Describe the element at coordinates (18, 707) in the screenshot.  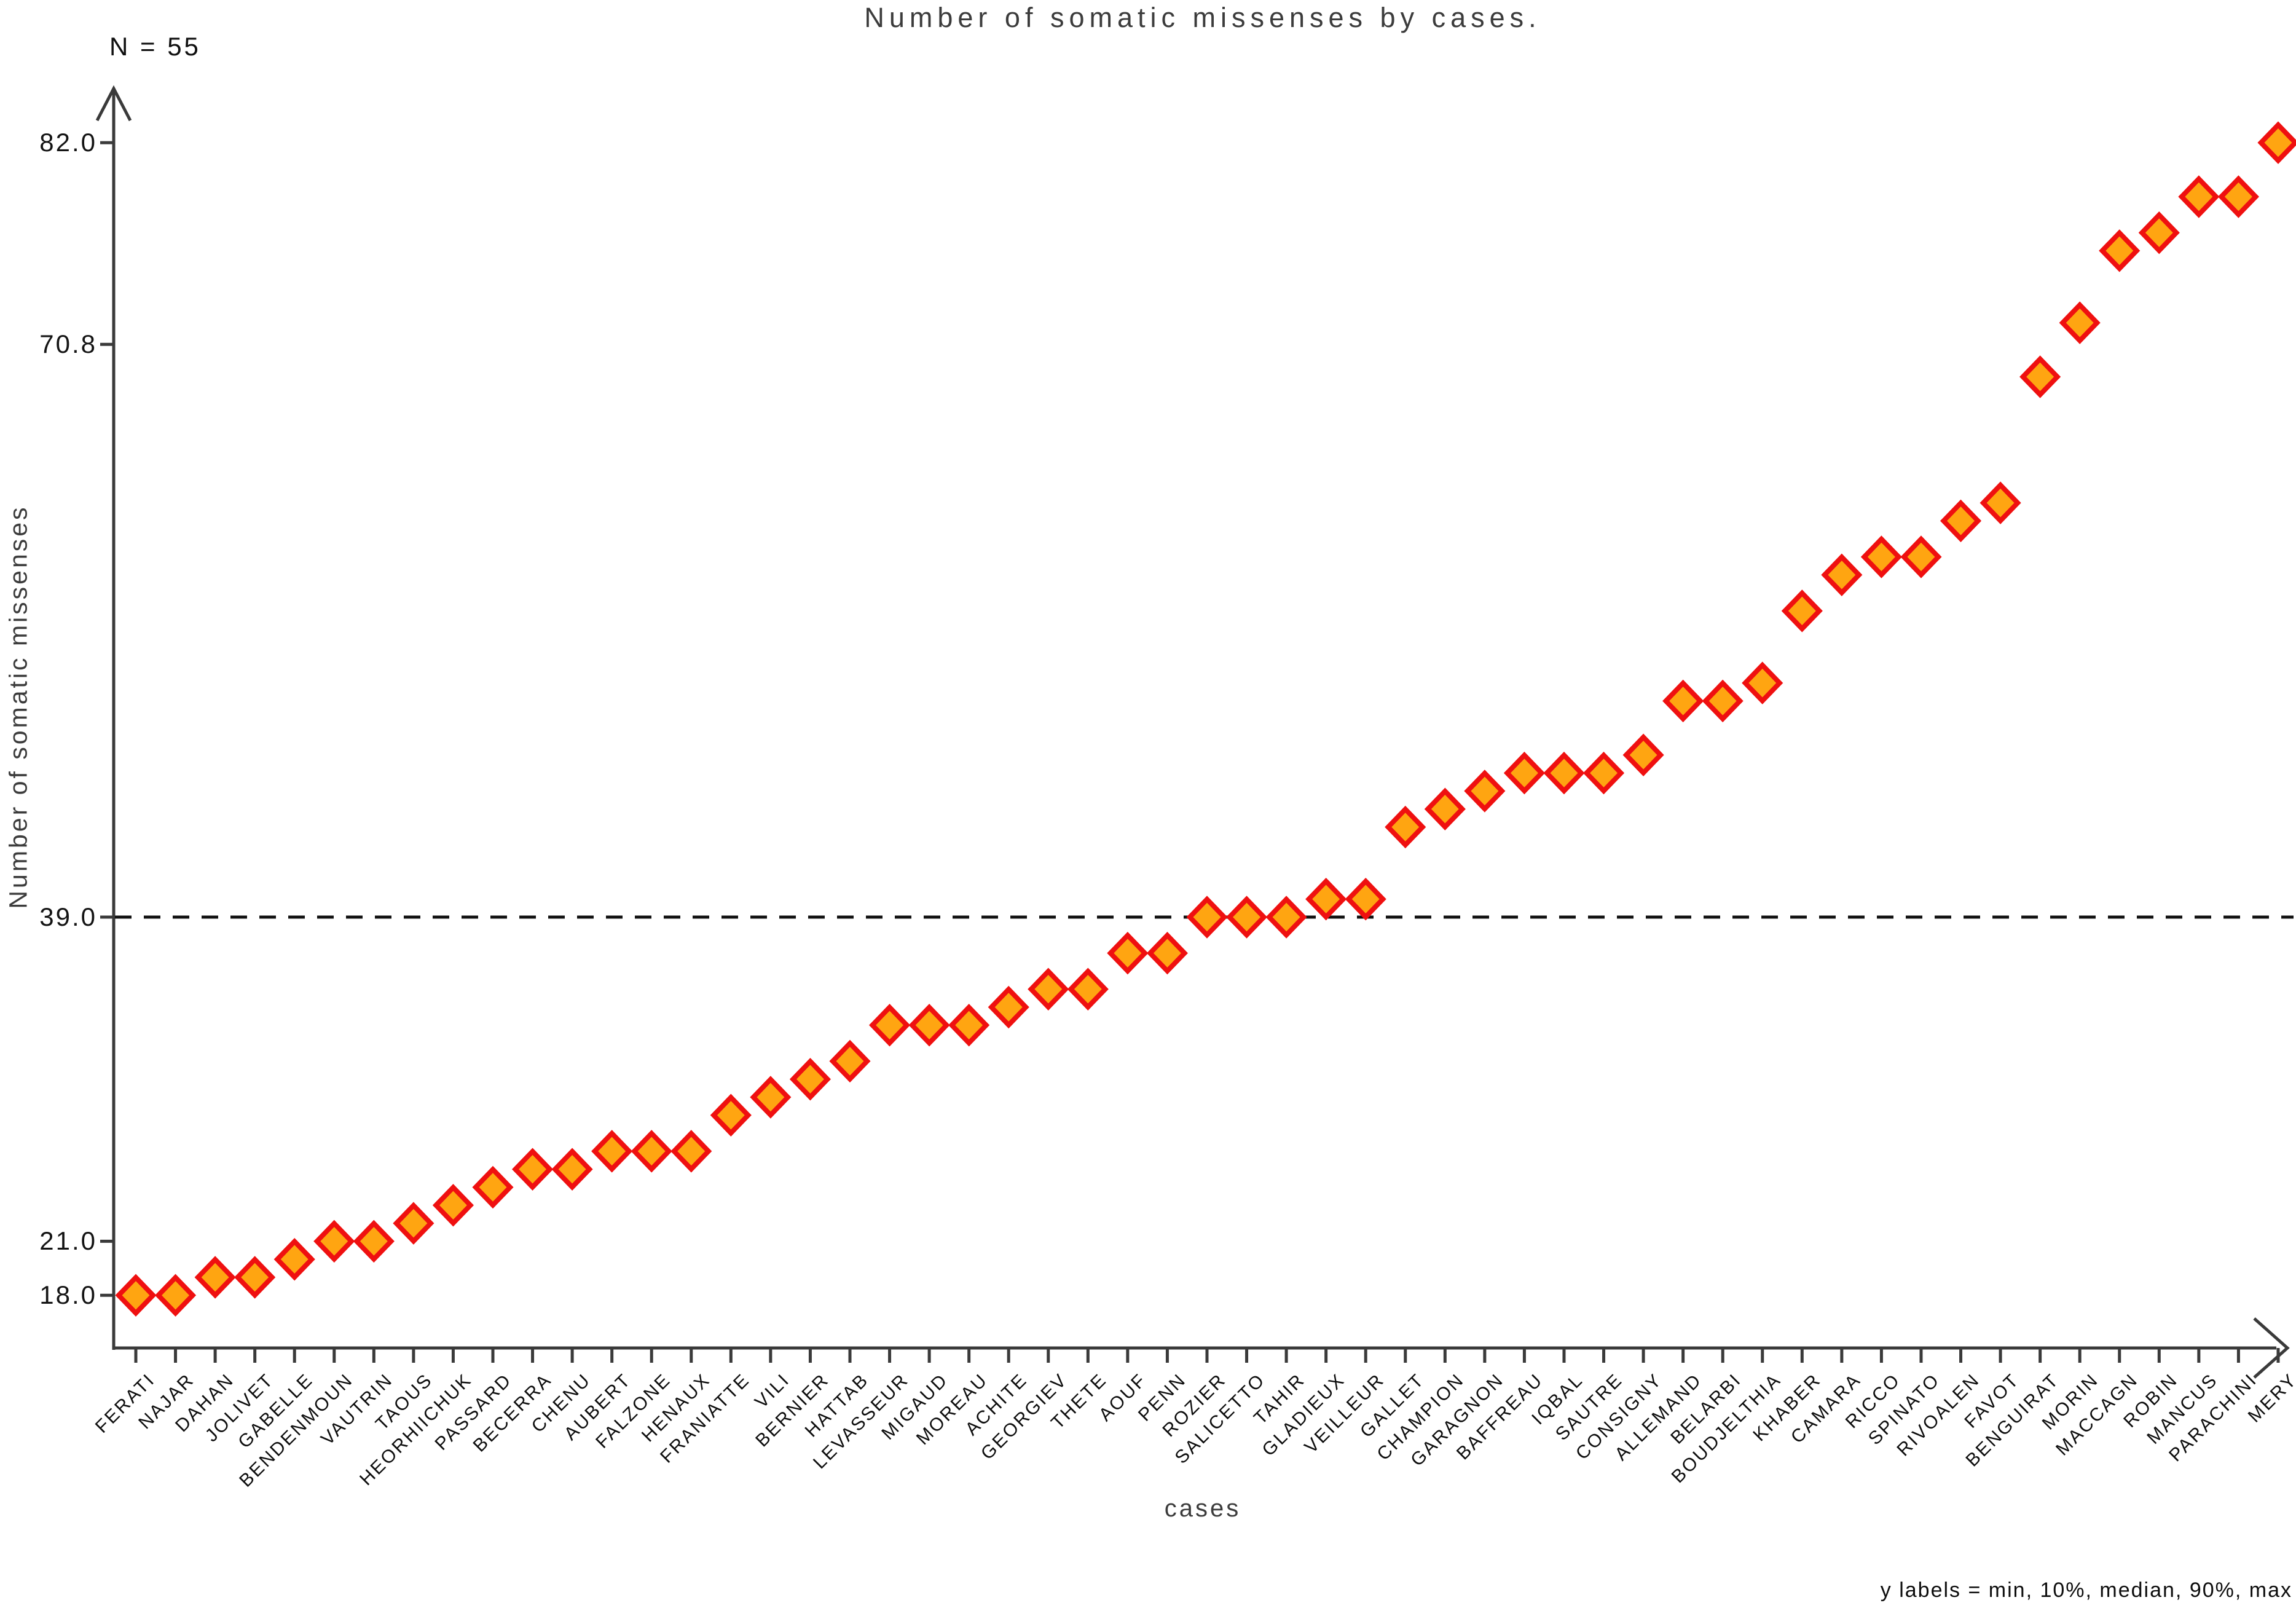
I see `y-axis-title: Number of somatic missenses` at that location.